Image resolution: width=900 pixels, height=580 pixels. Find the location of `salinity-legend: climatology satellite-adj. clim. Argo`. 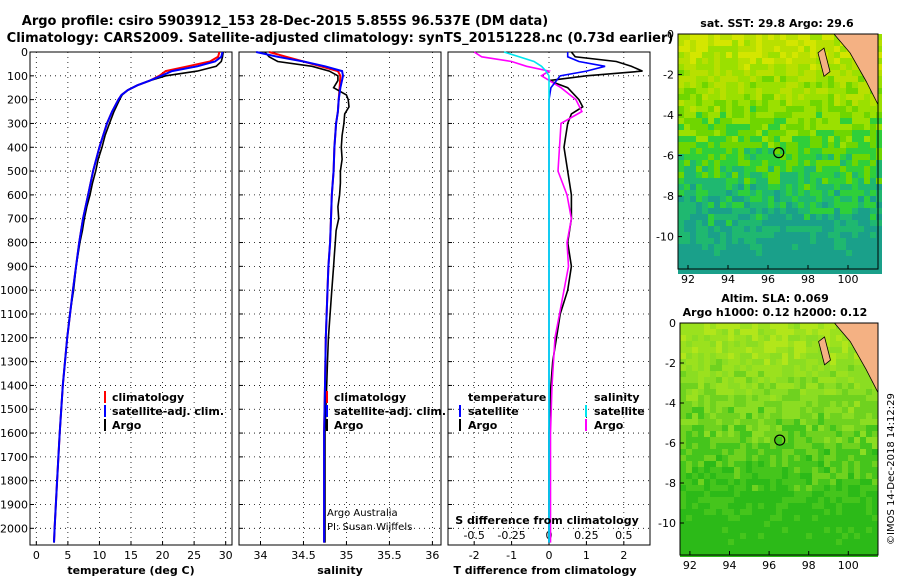

salinity-legend: climatology satellite-adj. clim. Argo is located at coordinates (386, 411).